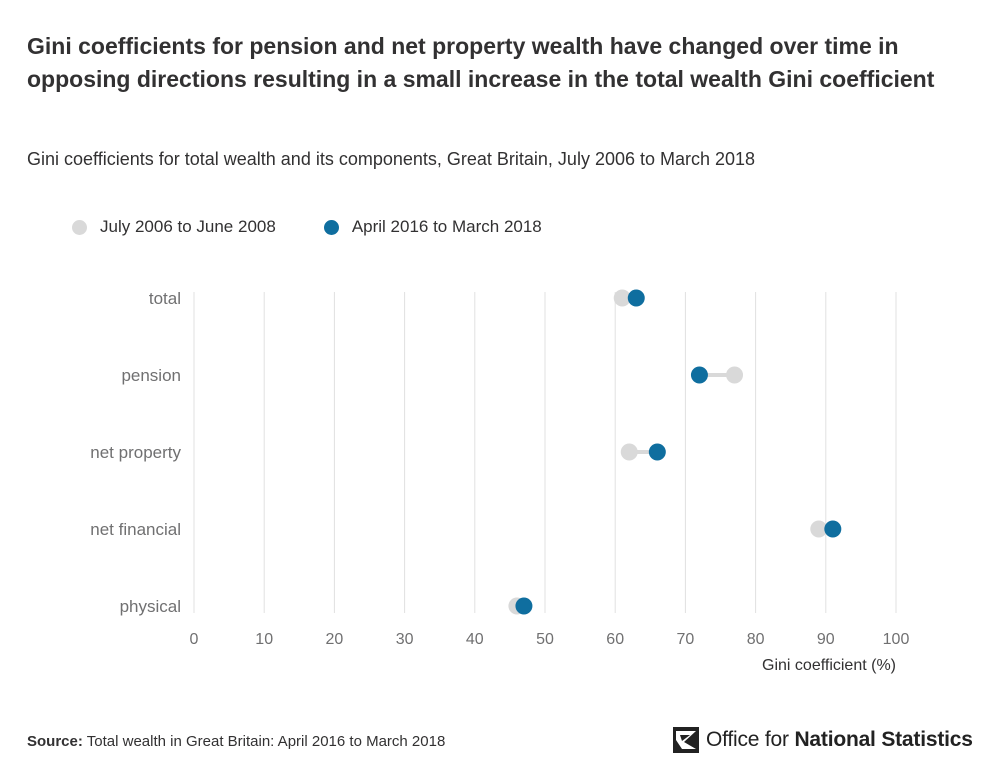  I want to click on point-total-2016-2018, so click(636, 298).